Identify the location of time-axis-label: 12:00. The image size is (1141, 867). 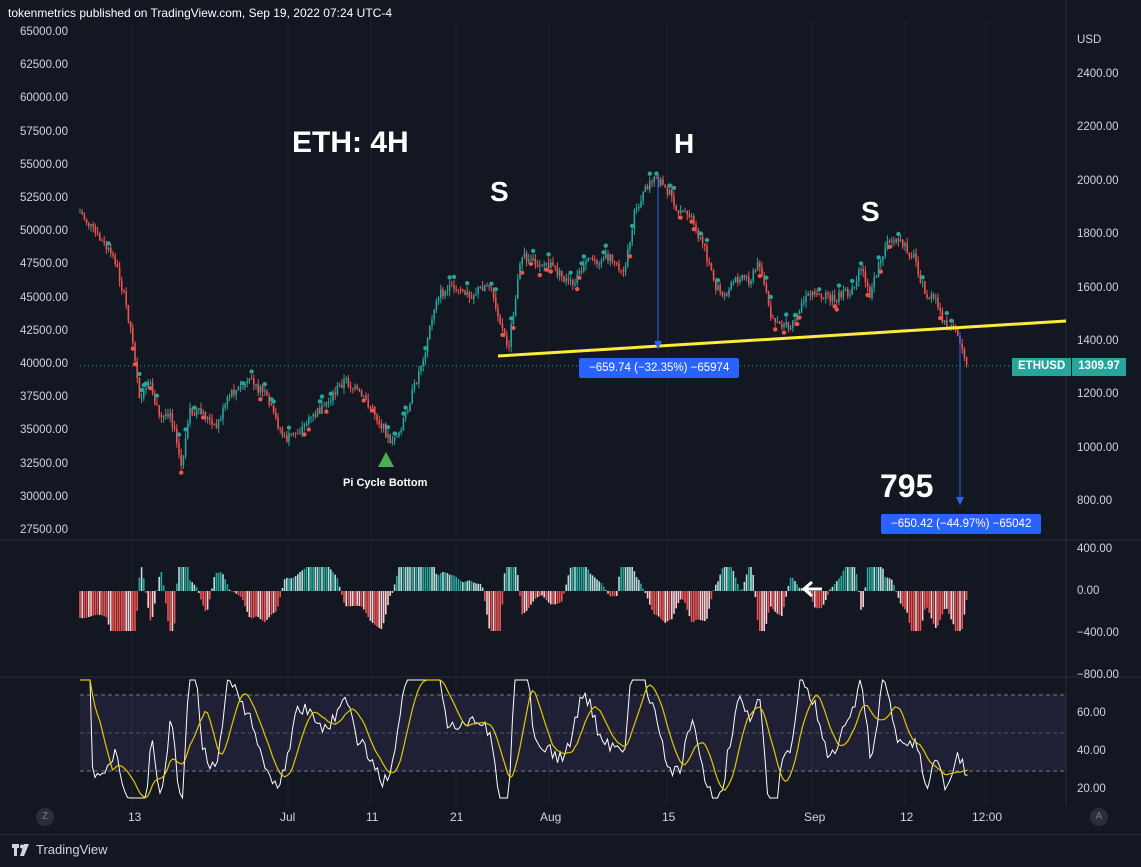
(987, 817).